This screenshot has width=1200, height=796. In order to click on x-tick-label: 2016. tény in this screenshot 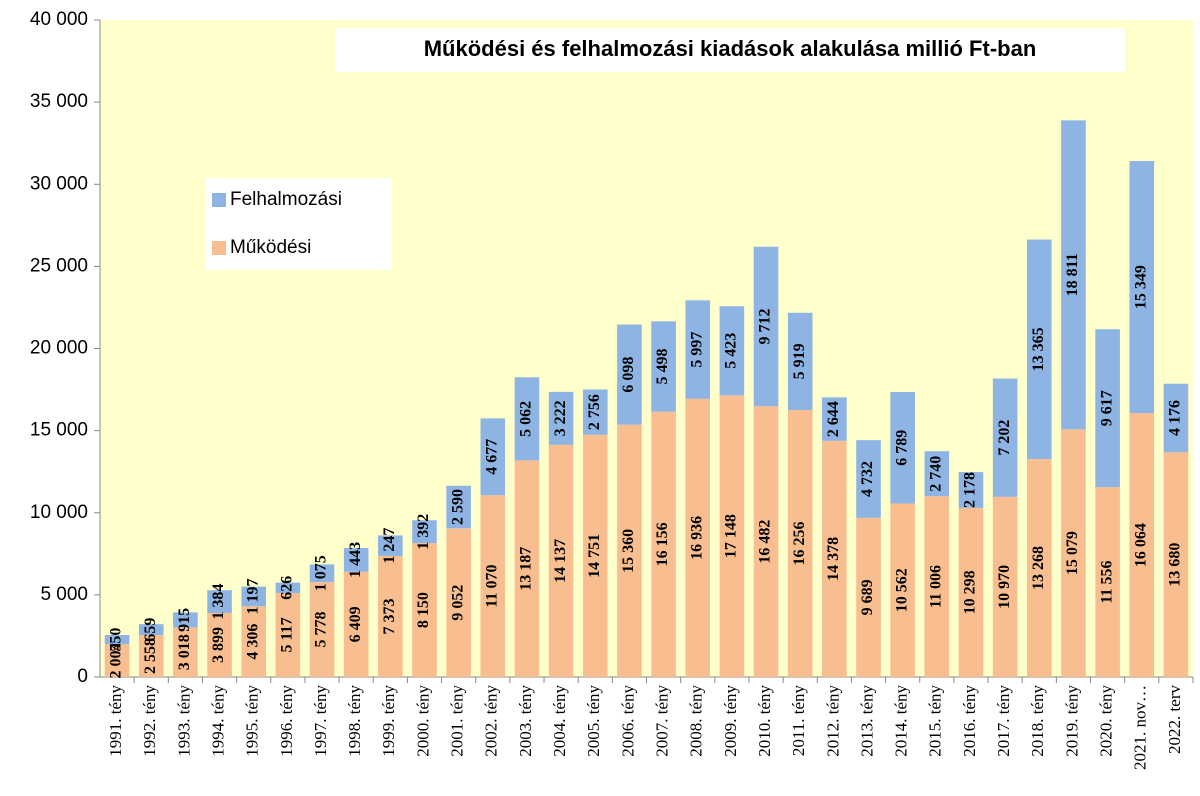, I will do `click(969, 721)`.